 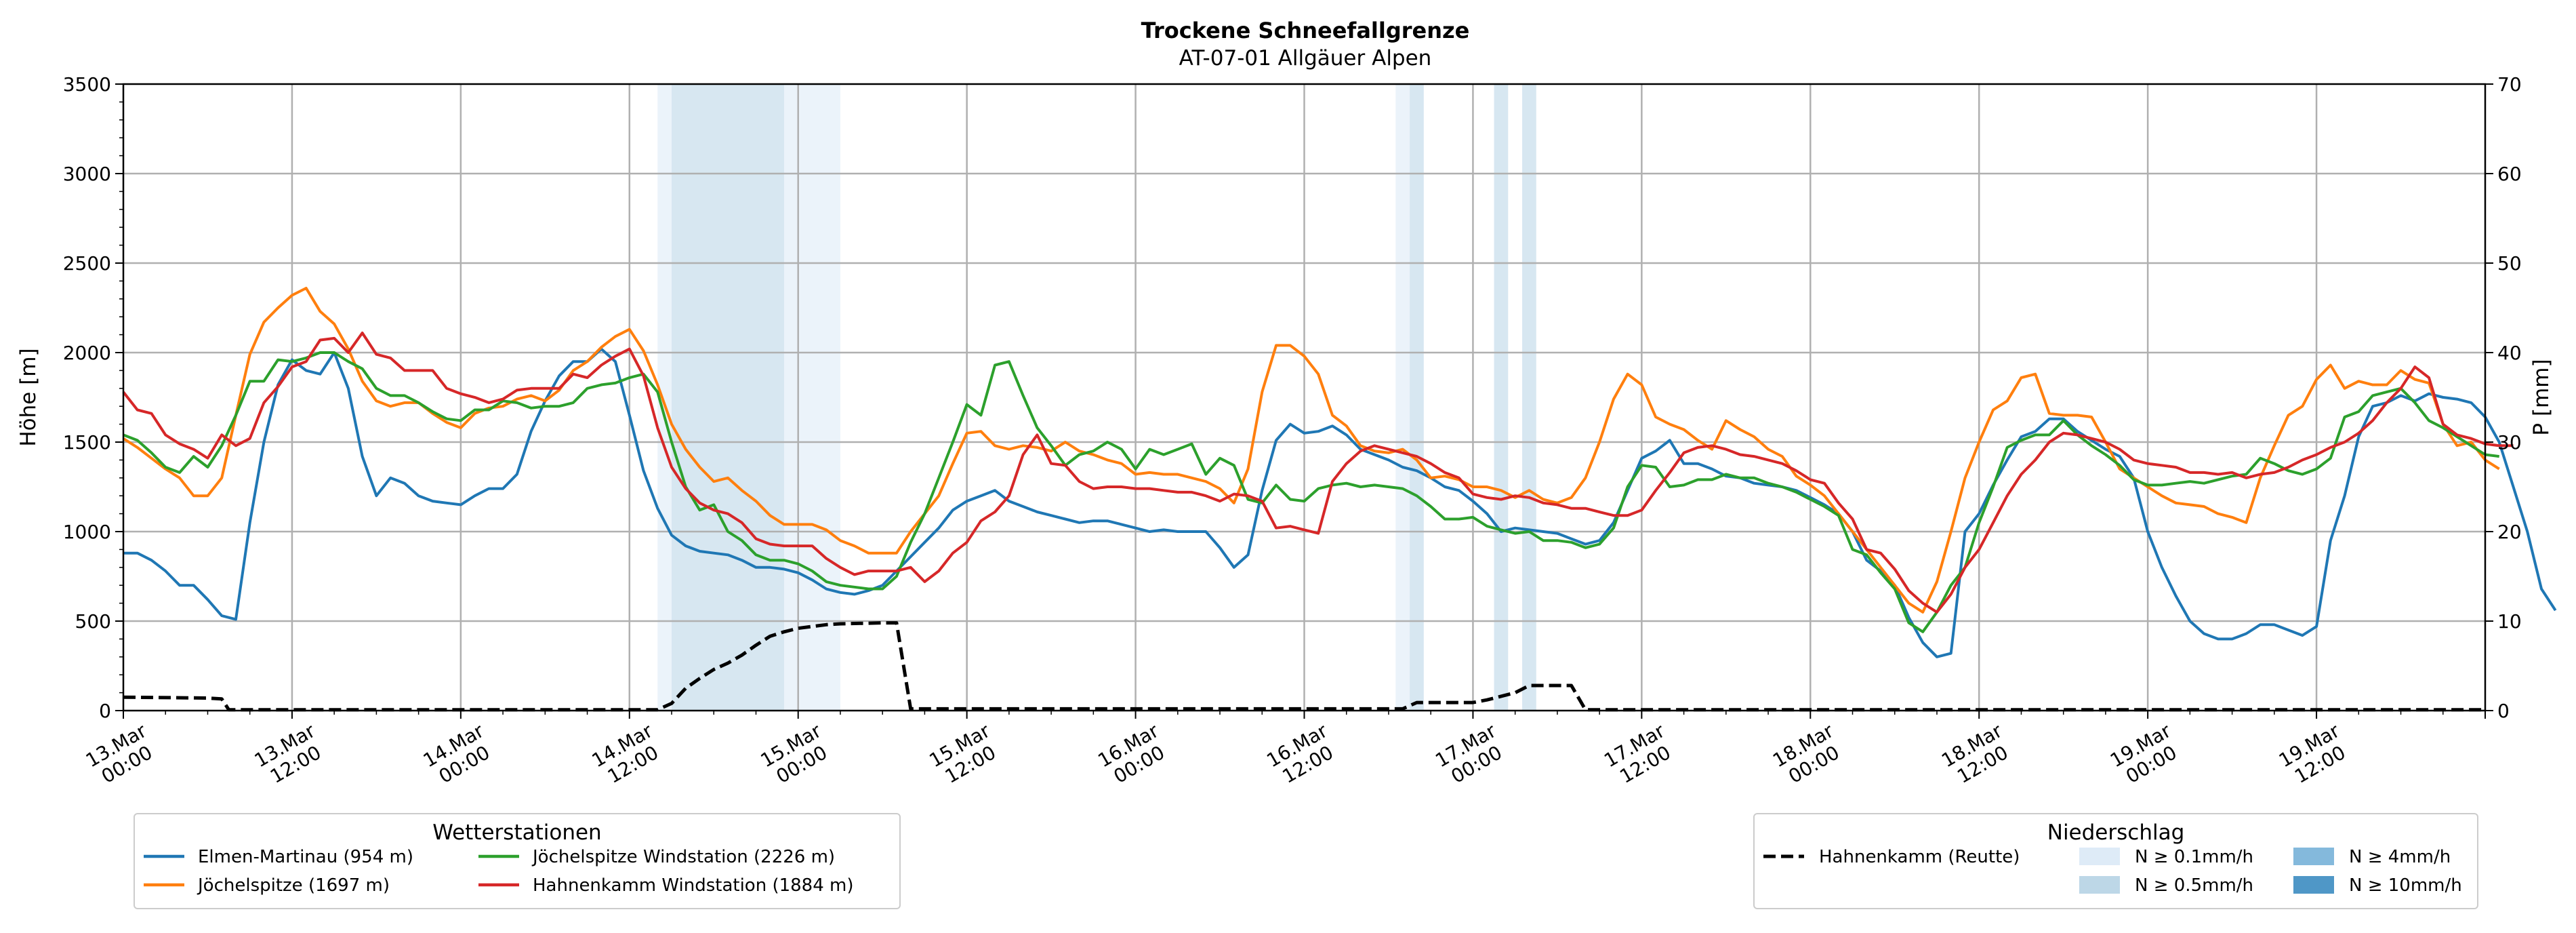 I want to click on x-tick-label: 14.Mar12:00, so click(x=628, y=755).